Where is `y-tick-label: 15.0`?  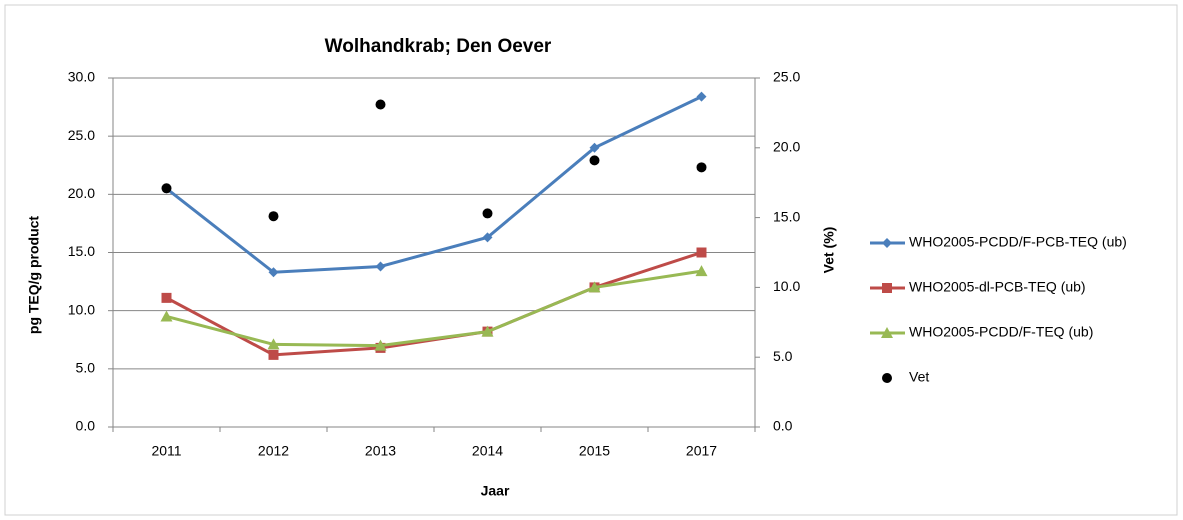
y-tick-label: 15.0 is located at coordinates (81, 251).